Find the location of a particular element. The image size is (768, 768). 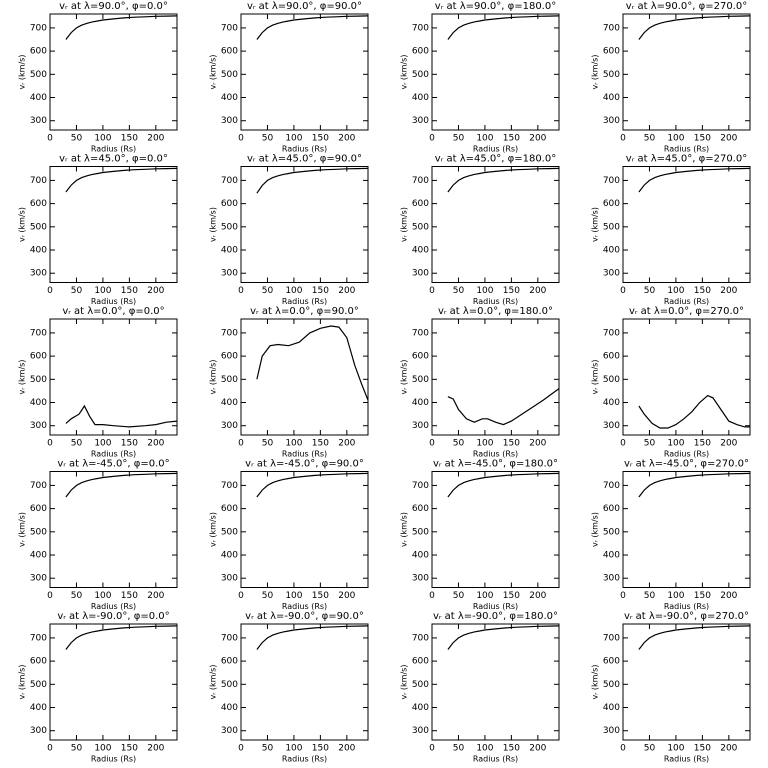

panel-title: vᵣ at λ=45.0°, φ=90.0° is located at coordinates (304, 159).